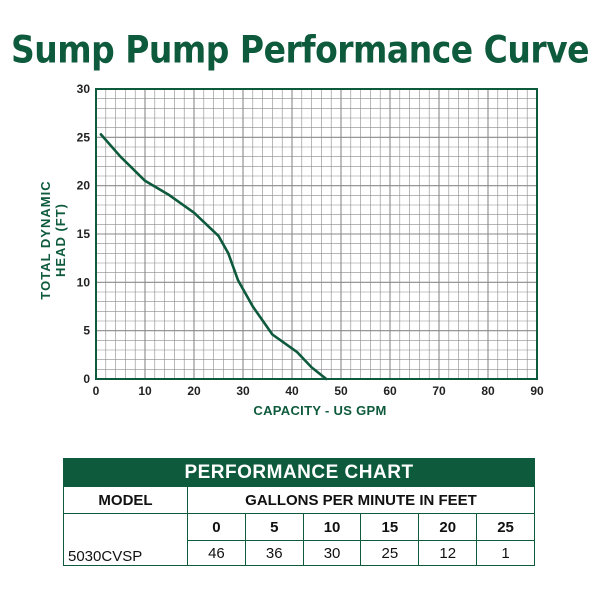 This screenshot has height=600, width=600. I want to click on y-tick-label: 0, so click(86, 379).